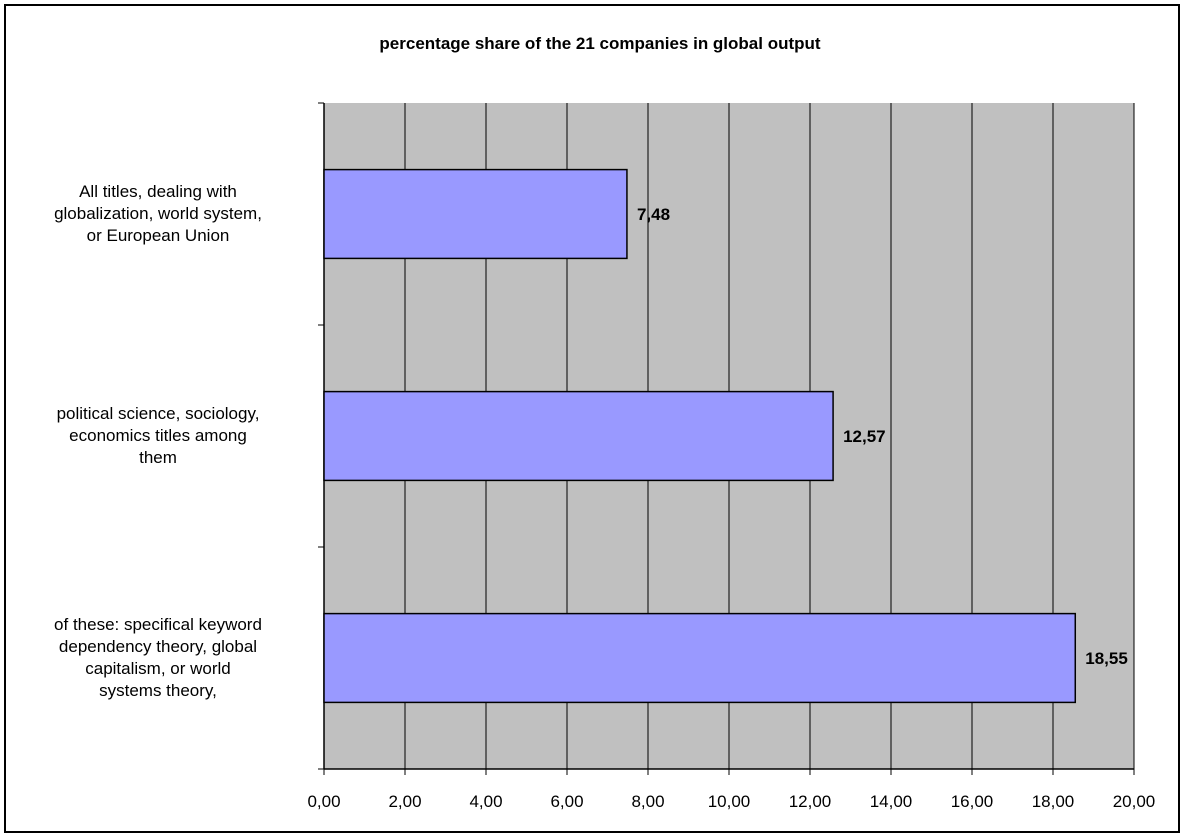 This screenshot has height=839, width=1186. Describe the element at coordinates (729, 801) in the screenshot. I see `x-tick-label-5: 10,00` at that location.